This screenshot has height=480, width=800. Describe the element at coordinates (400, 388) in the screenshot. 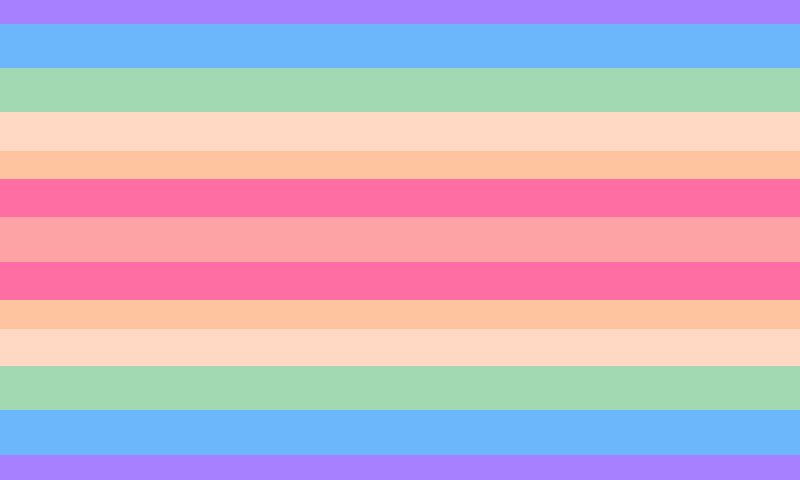

I see `stripe-green-bottom` at that location.